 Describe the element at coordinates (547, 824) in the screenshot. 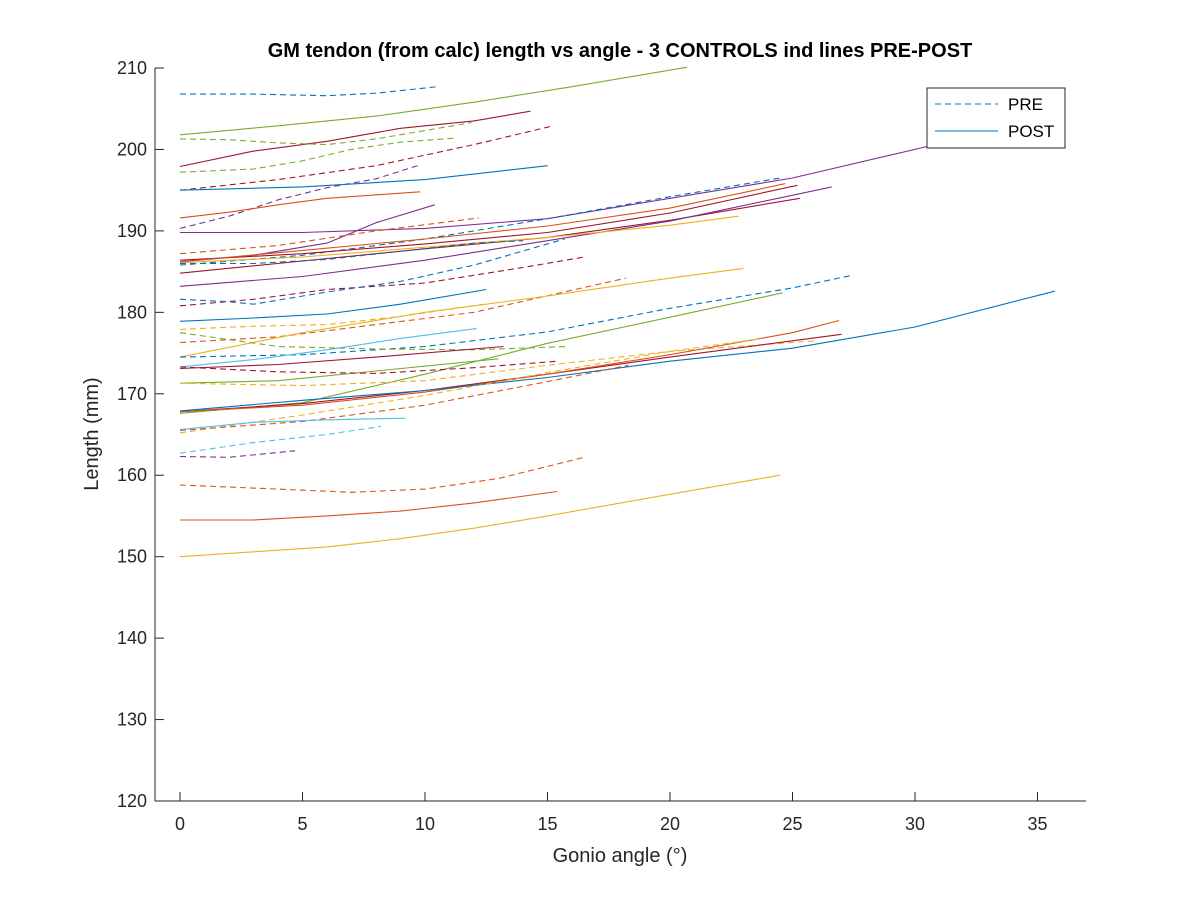

I see `x-tick-label: 15` at that location.